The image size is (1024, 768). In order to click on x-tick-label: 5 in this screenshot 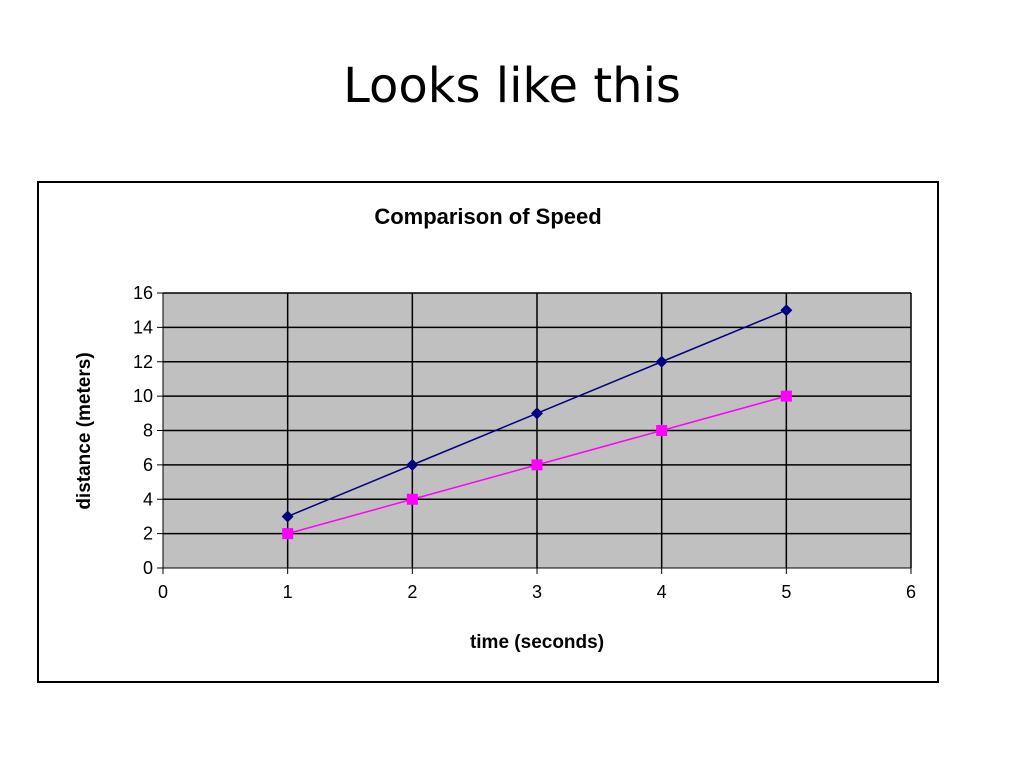, I will do `click(786, 592)`.